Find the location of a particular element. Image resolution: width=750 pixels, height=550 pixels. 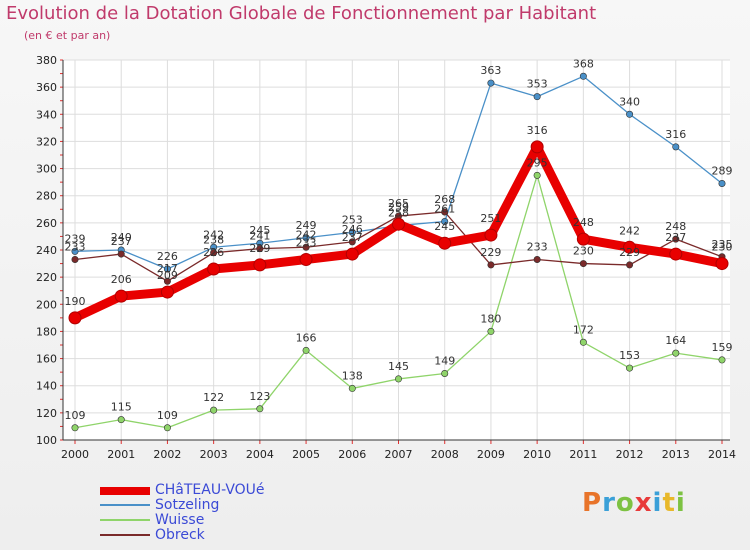

data-label: 261 is located at coordinates (444, 209).